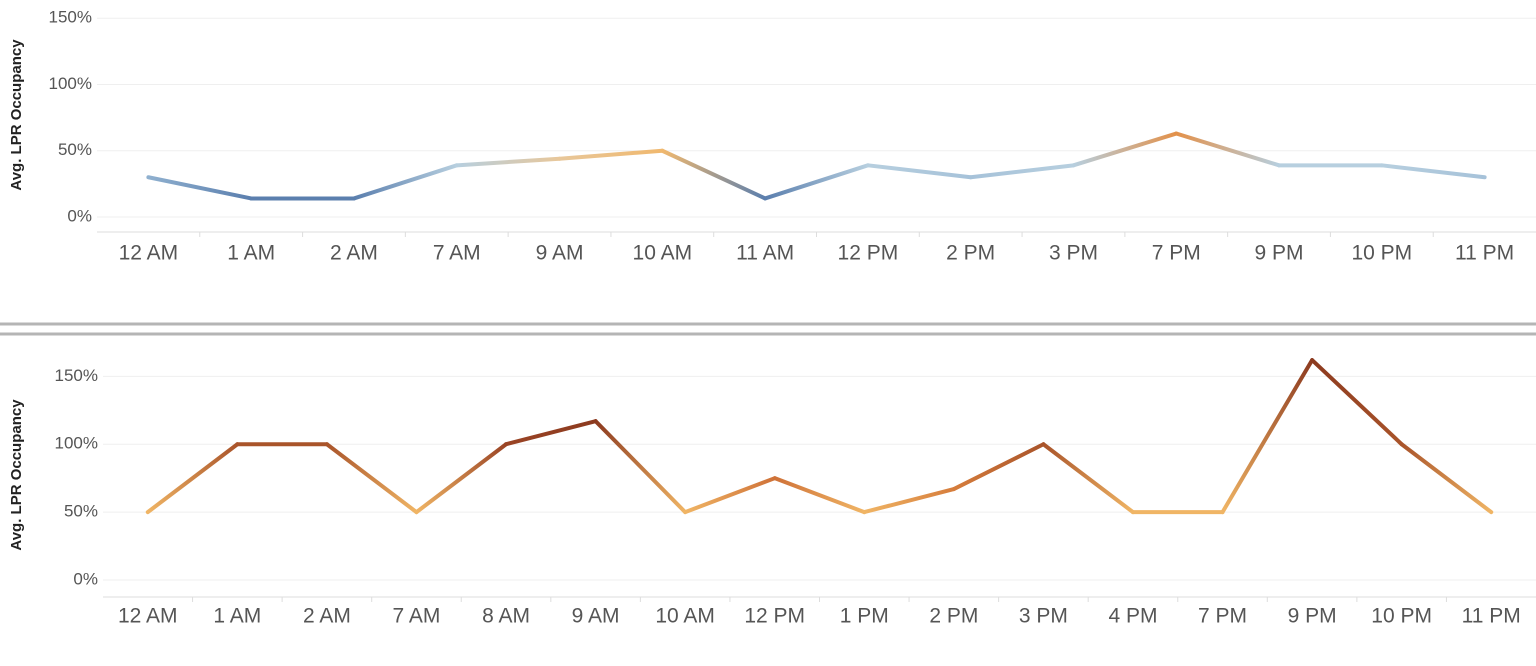  Describe the element at coordinates (506, 616) in the screenshot. I see `x-tick-label: 8 AM` at that location.